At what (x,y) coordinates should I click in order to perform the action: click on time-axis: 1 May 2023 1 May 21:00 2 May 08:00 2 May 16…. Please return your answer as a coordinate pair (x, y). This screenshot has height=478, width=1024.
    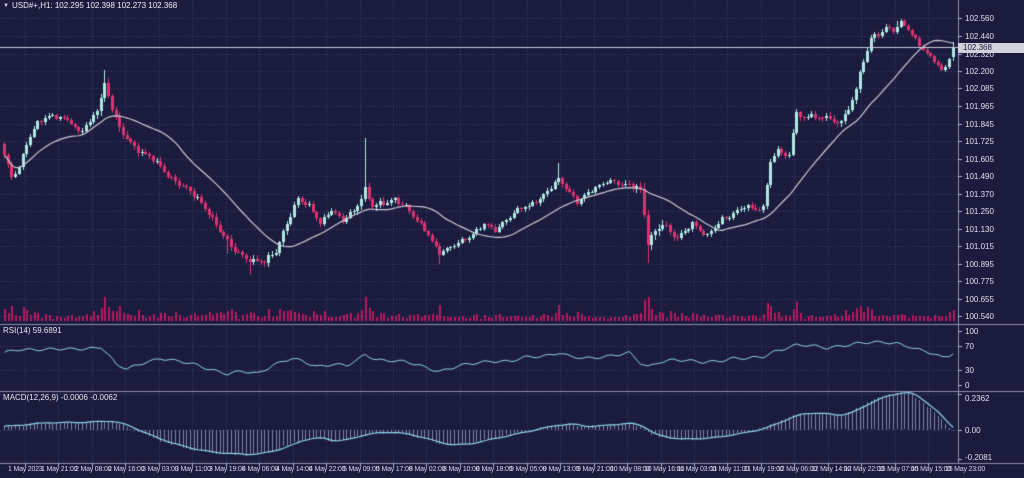
    Looking at the image, I should click on (512, 470).